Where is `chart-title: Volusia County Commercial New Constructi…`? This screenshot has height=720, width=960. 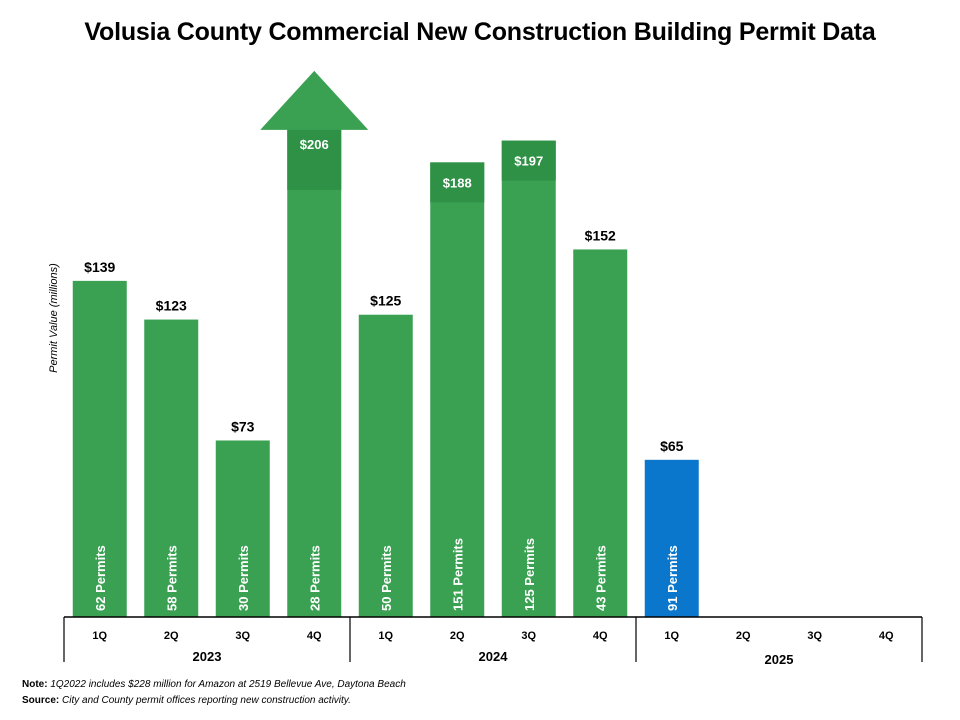
chart-title: Volusia County Commercial New Constructi… is located at coordinates (480, 32).